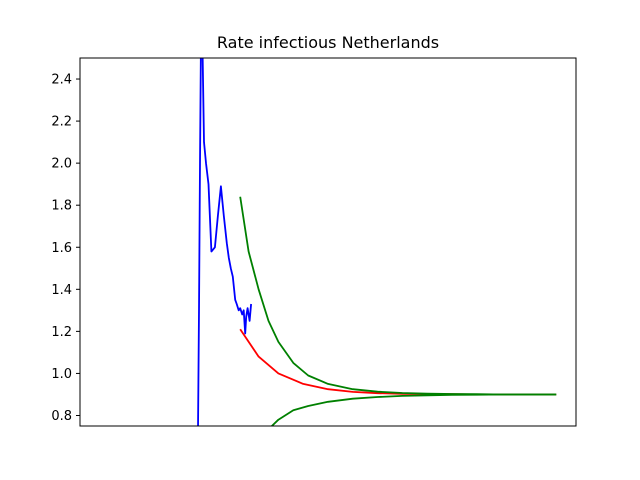 This screenshot has width=640, height=480. Describe the element at coordinates (61, 332) in the screenshot. I see `y-tick-label: 1.2` at that location.